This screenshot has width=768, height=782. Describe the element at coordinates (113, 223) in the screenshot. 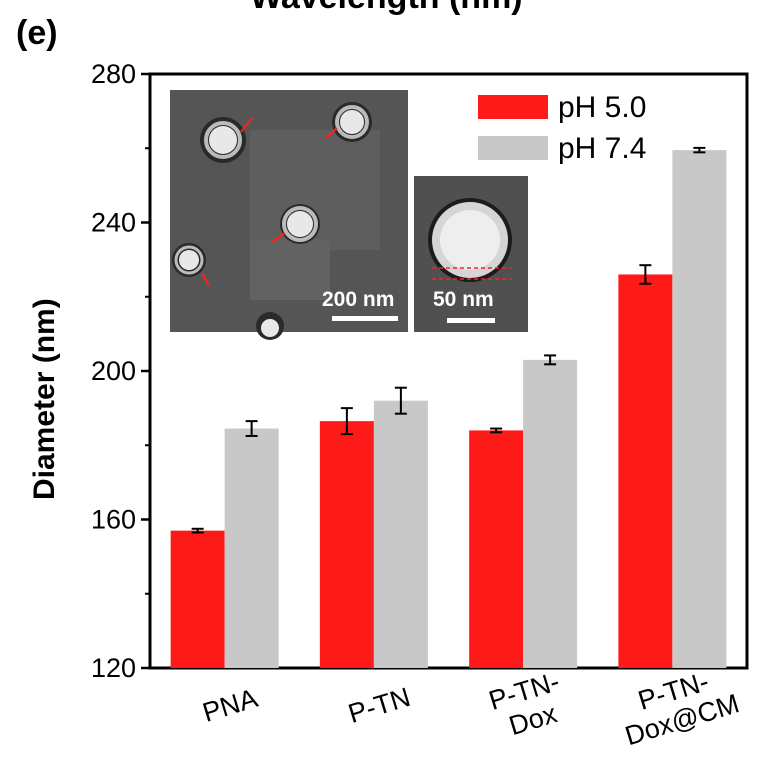

I see `y-tick-label: 240` at that location.